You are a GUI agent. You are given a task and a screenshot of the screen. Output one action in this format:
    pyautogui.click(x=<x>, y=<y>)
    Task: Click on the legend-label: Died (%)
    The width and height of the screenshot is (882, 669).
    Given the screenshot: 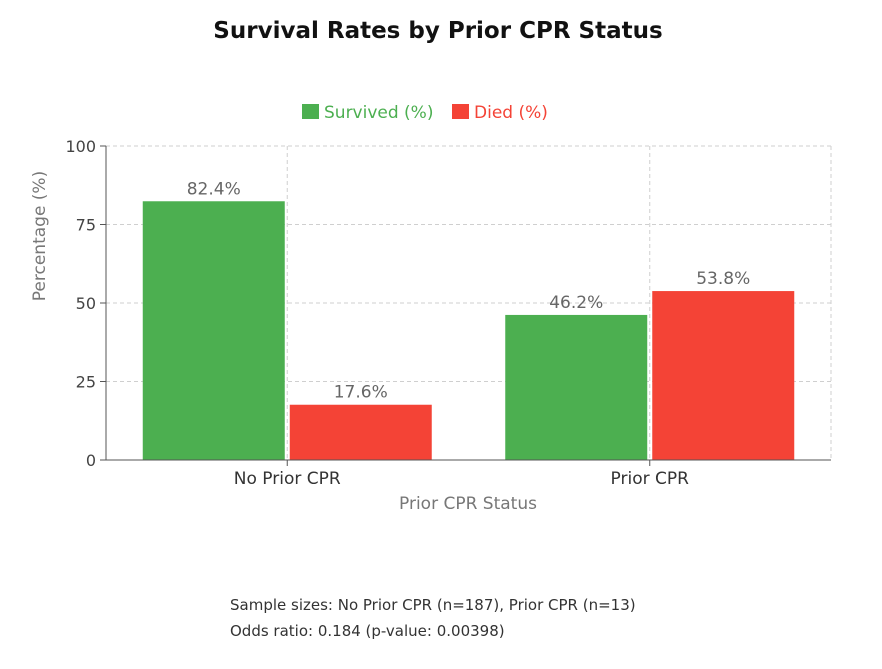 What is the action you would take?
    pyautogui.click(x=511, y=113)
    